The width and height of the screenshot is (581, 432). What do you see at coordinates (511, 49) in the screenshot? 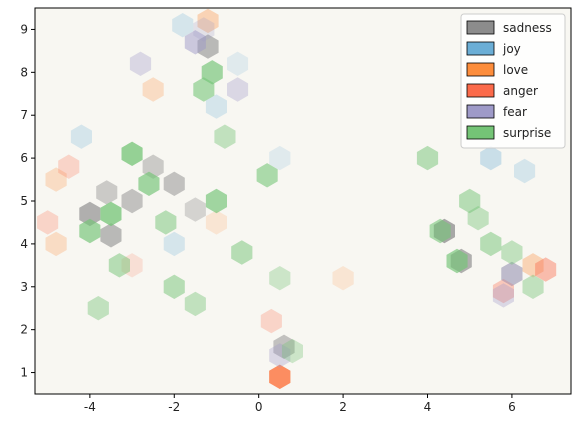
I see `legend-label: joy` at bounding box center [511, 49].